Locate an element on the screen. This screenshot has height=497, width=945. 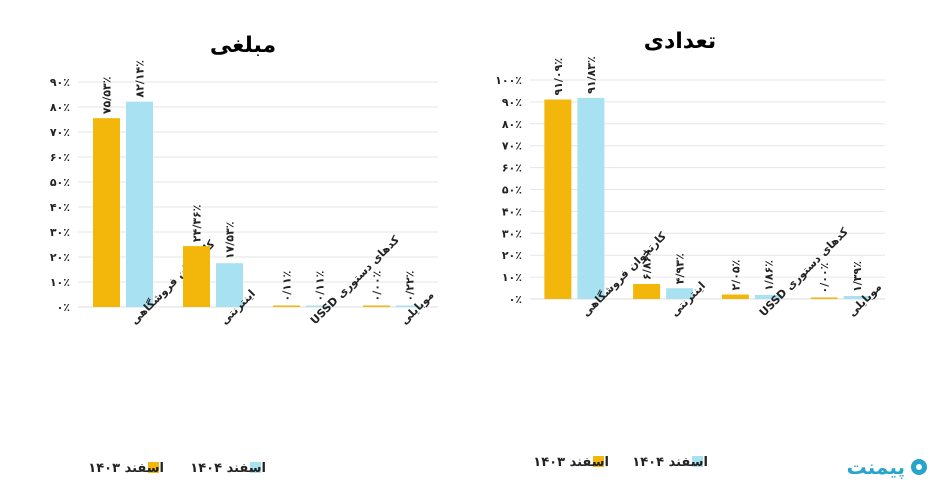
y-tick-label: ۱۰۰٪ is located at coordinates (508, 80).